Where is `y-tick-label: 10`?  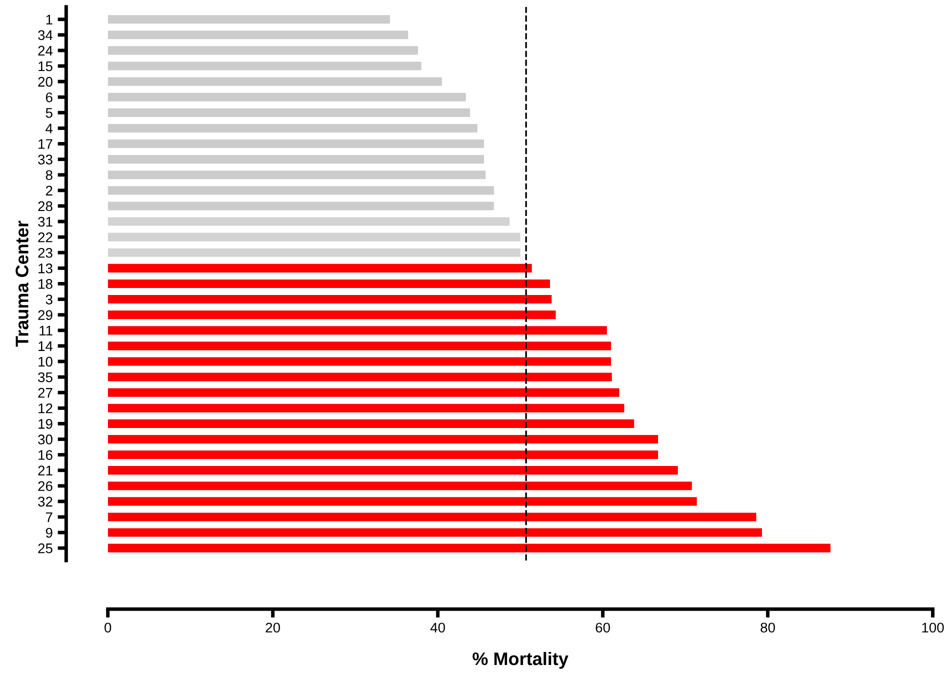
y-tick-label: 10 is located at coordinates (45, 361).